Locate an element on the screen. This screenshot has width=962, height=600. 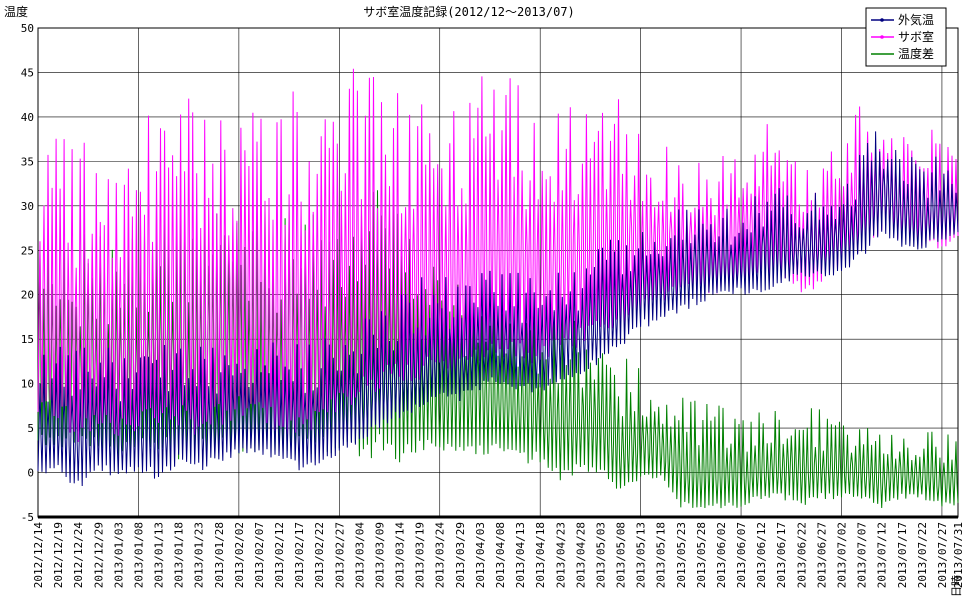
x-tick-label: 2013/04/13 is located at coordinates (520, 555).